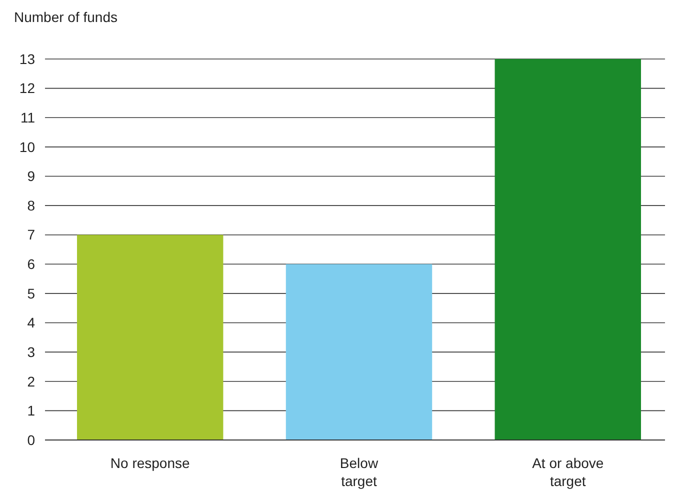 This screenshot has width=673, height=495. What do you see at coordinates (31, 176) in the screenshot?
I see `y-tick-label: 9` at bounding box center [31, 176].